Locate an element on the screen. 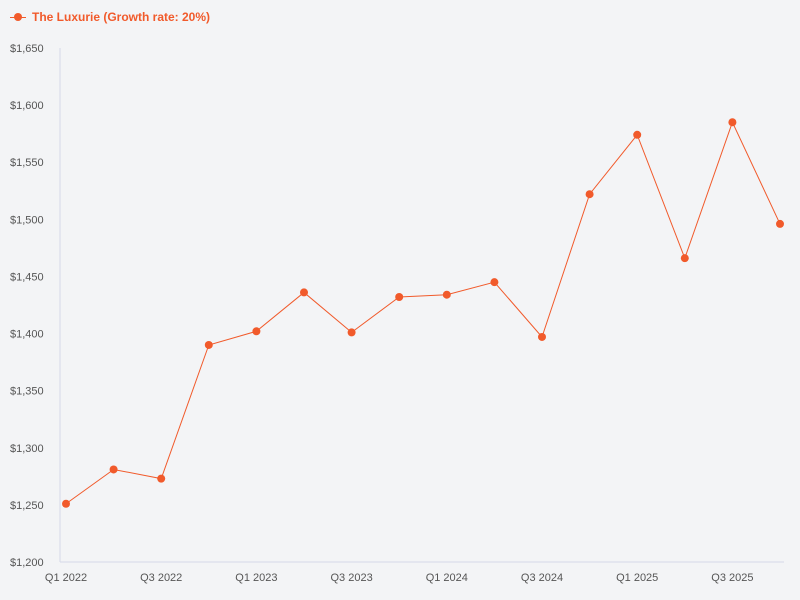 Image resolution: width=800 pixels, height=600 pixels. x-tick-label: Q3 2024 is located at coordinates (542, 578).